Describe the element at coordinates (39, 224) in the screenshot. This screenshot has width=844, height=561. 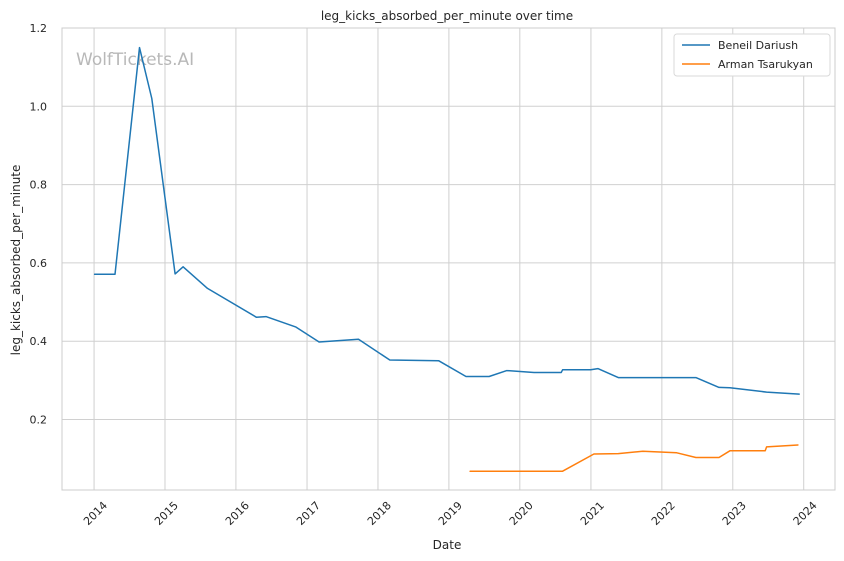
I see `y-tick-labels: 0.2 0.4 0.6 0.8 1.0 1.2` at that location.